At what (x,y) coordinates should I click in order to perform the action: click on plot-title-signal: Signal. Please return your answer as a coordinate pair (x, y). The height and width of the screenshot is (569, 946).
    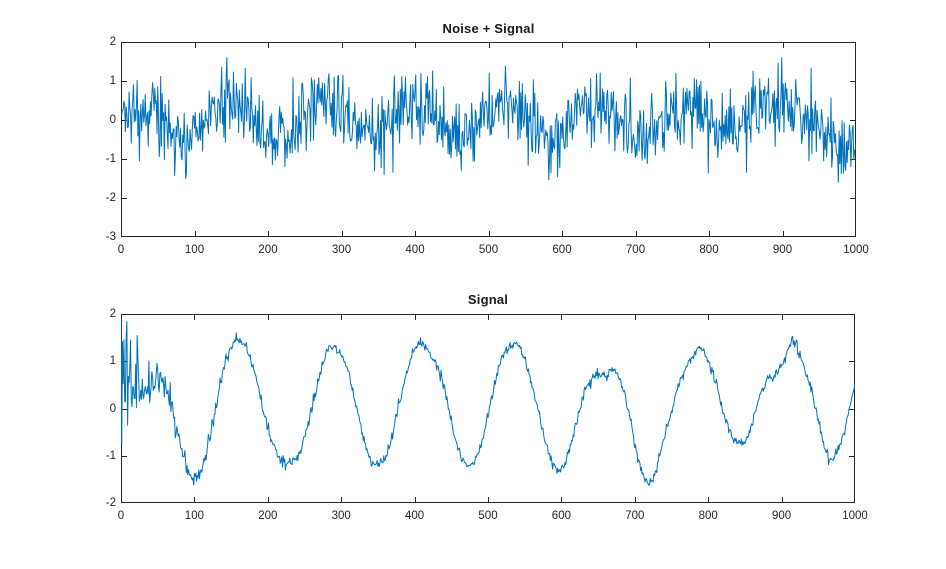
    Looking at the image, I should click on (488, 299).